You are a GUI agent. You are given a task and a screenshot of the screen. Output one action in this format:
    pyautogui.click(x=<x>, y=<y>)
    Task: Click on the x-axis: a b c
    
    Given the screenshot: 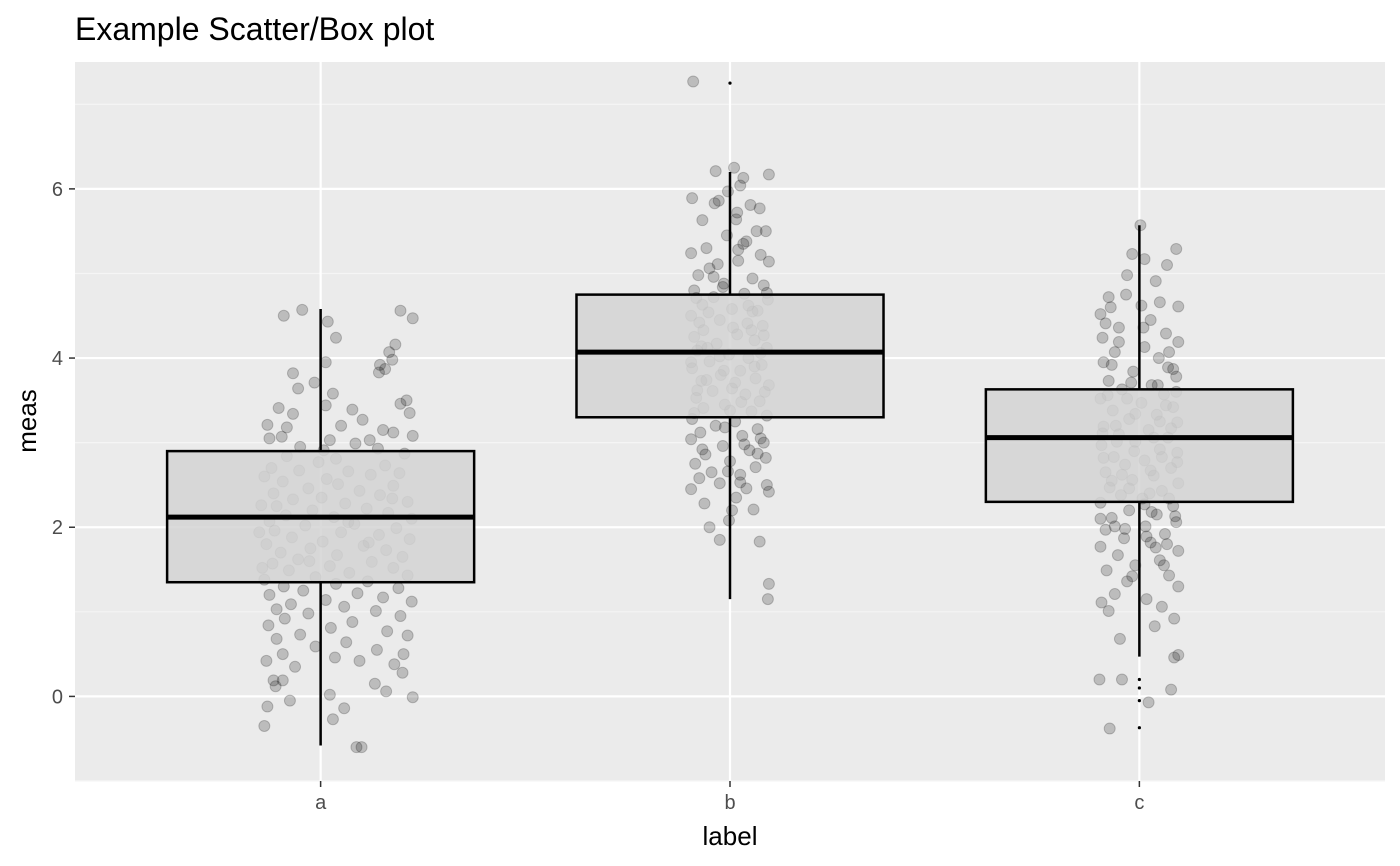 What is the action you would take?
    pyautogui.click(x=729, y=797)
    